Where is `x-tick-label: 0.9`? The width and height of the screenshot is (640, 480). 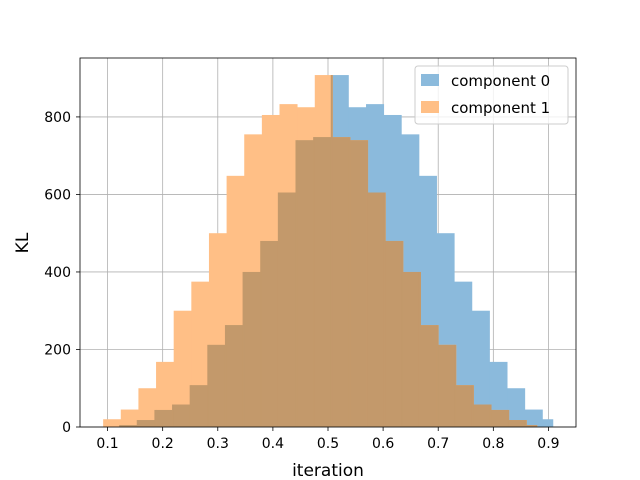
x-tick-label: 0.9 is located at coordinates (548, 444).